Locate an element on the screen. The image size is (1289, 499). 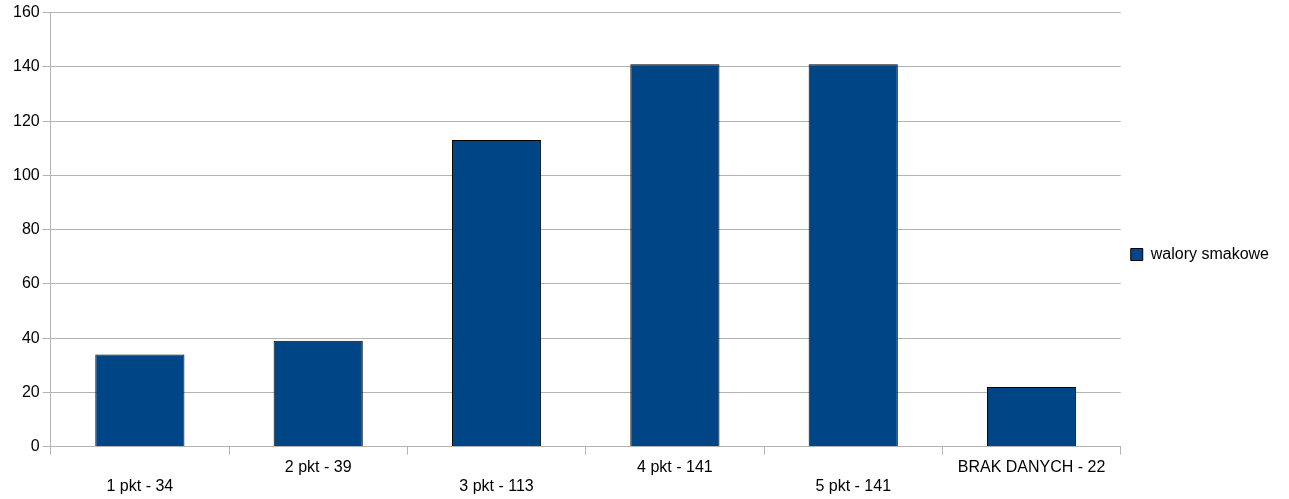
y-tick-label: 80 is located at coordinates (30, 229).